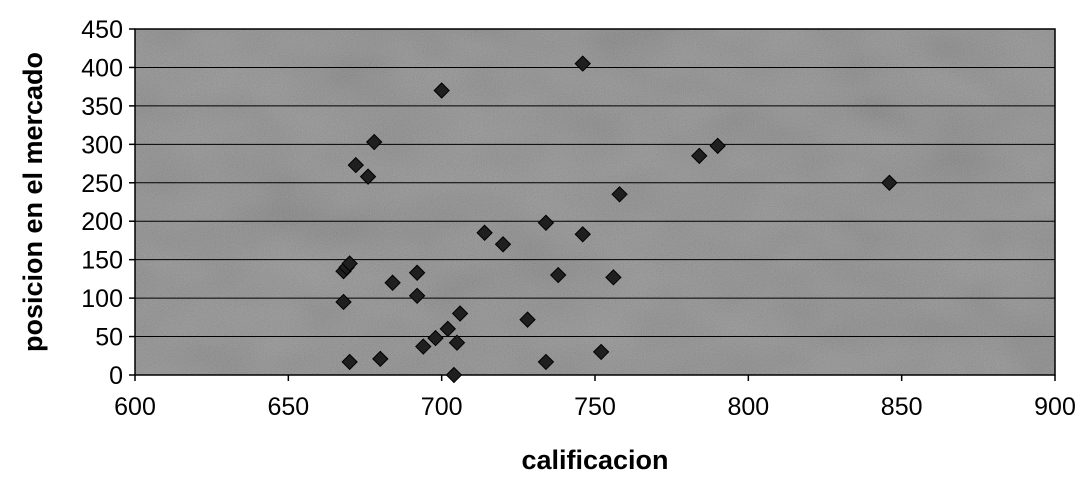 The height and width of the screenshot is (491, 1085). Describe the element at coordinates (748, 407) in the screenshot. I see `x-tick-label-800: 800` at that location.